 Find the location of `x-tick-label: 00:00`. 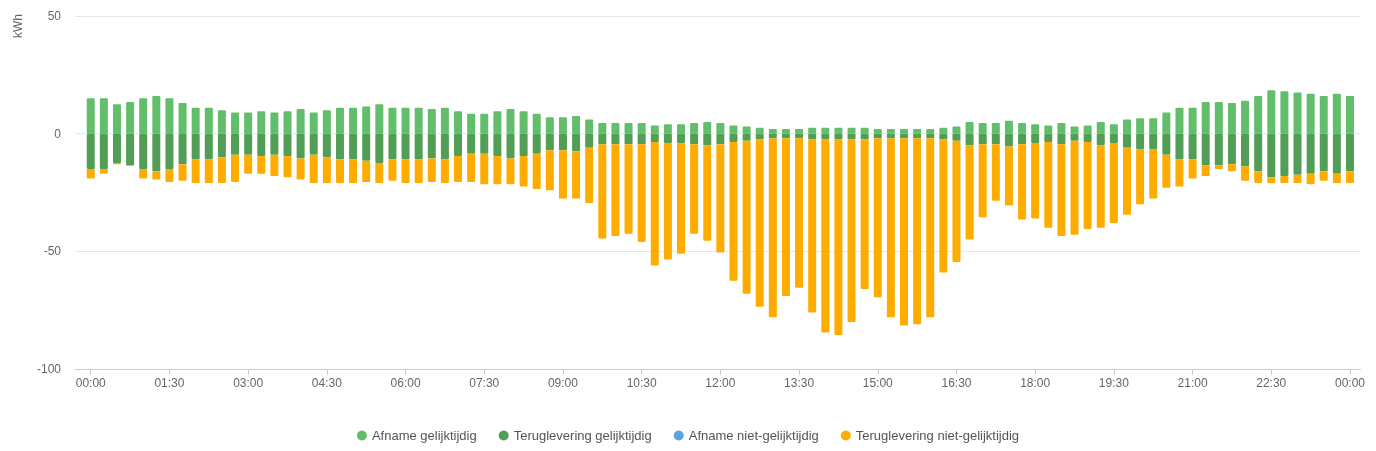

x-tick-label: 00:00 is located at coordinates (91, 383).